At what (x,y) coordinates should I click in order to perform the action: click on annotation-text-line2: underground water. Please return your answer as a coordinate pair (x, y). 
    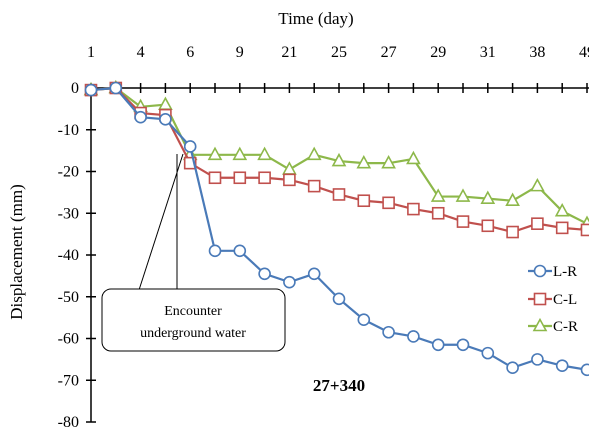
    Looking at the image, I should click on (193, 333).